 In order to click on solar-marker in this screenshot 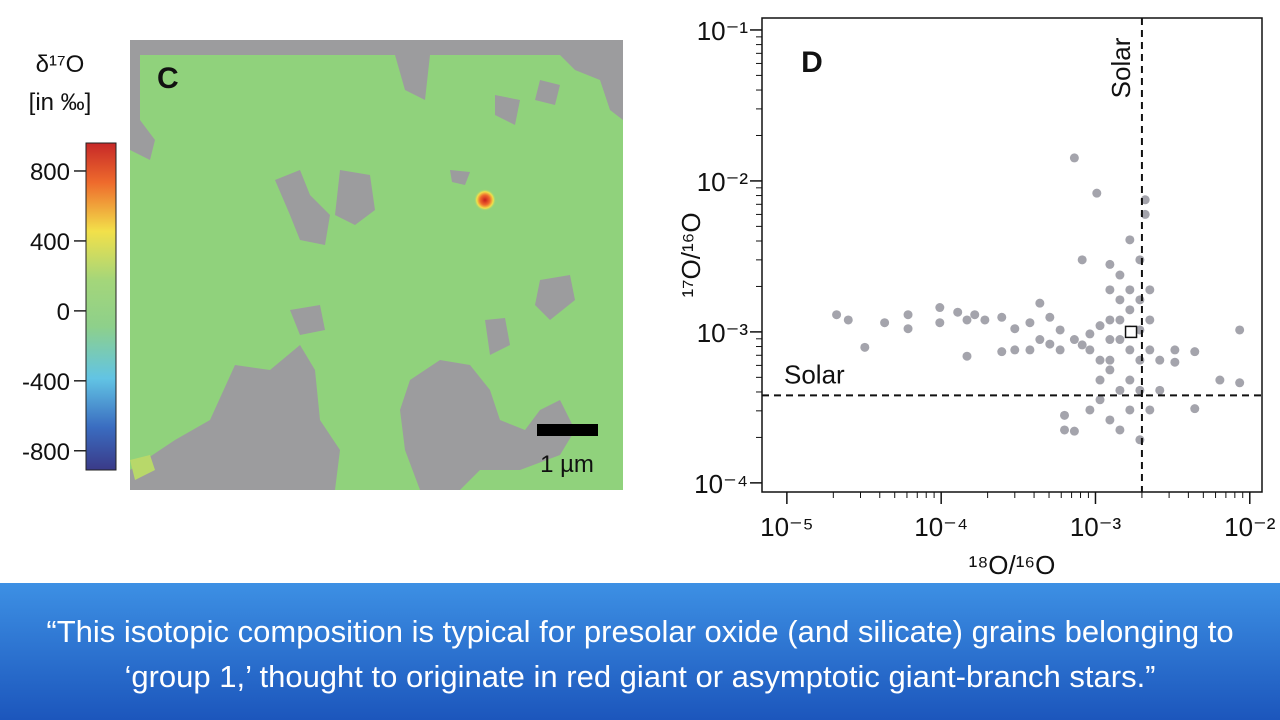, I will do `click(1131, 332)`.